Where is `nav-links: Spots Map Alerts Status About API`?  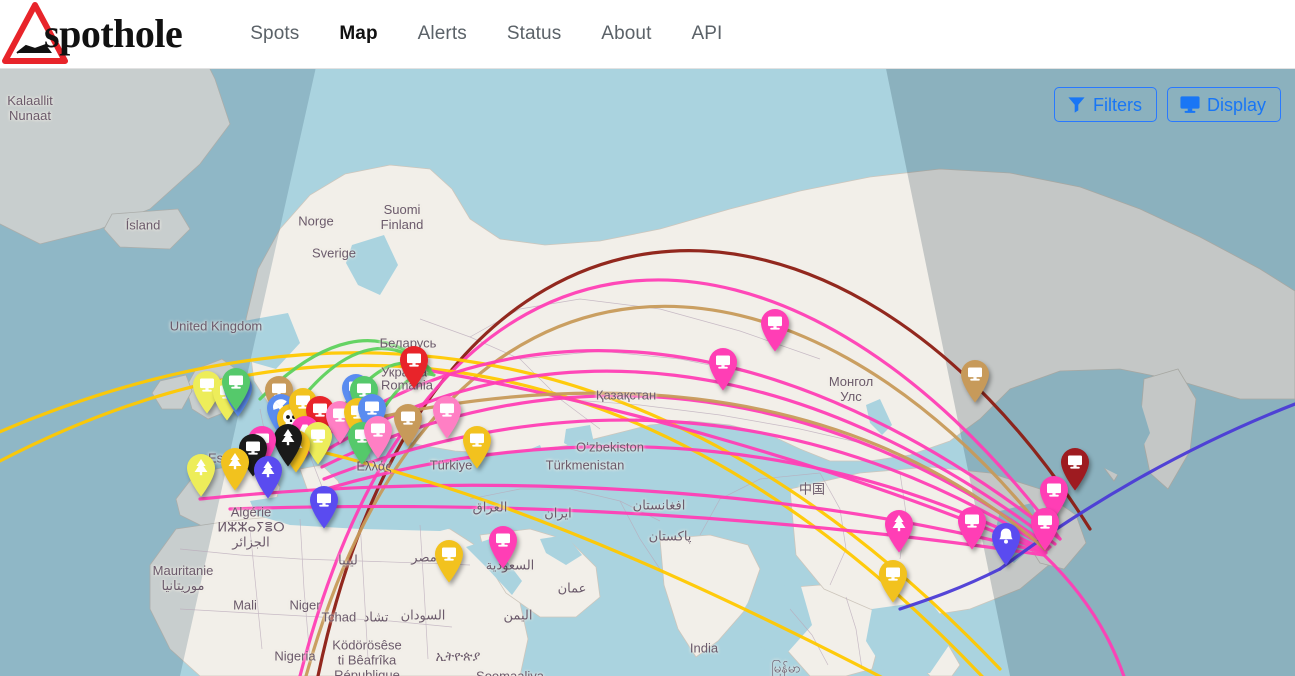 nav-links: Spots Map Alerts Status About API is located at coordinates (486, 34).